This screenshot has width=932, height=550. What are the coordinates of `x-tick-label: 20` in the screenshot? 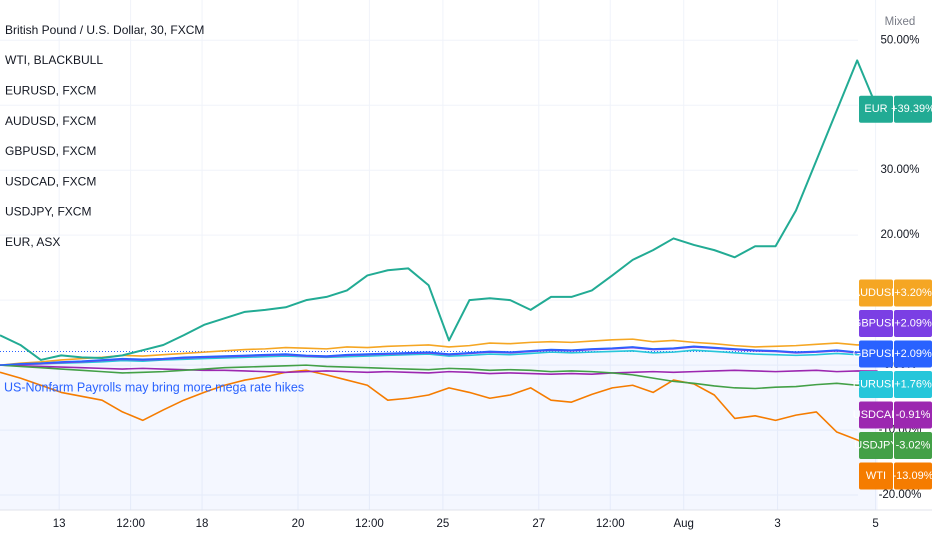 It's located at (298, 524).